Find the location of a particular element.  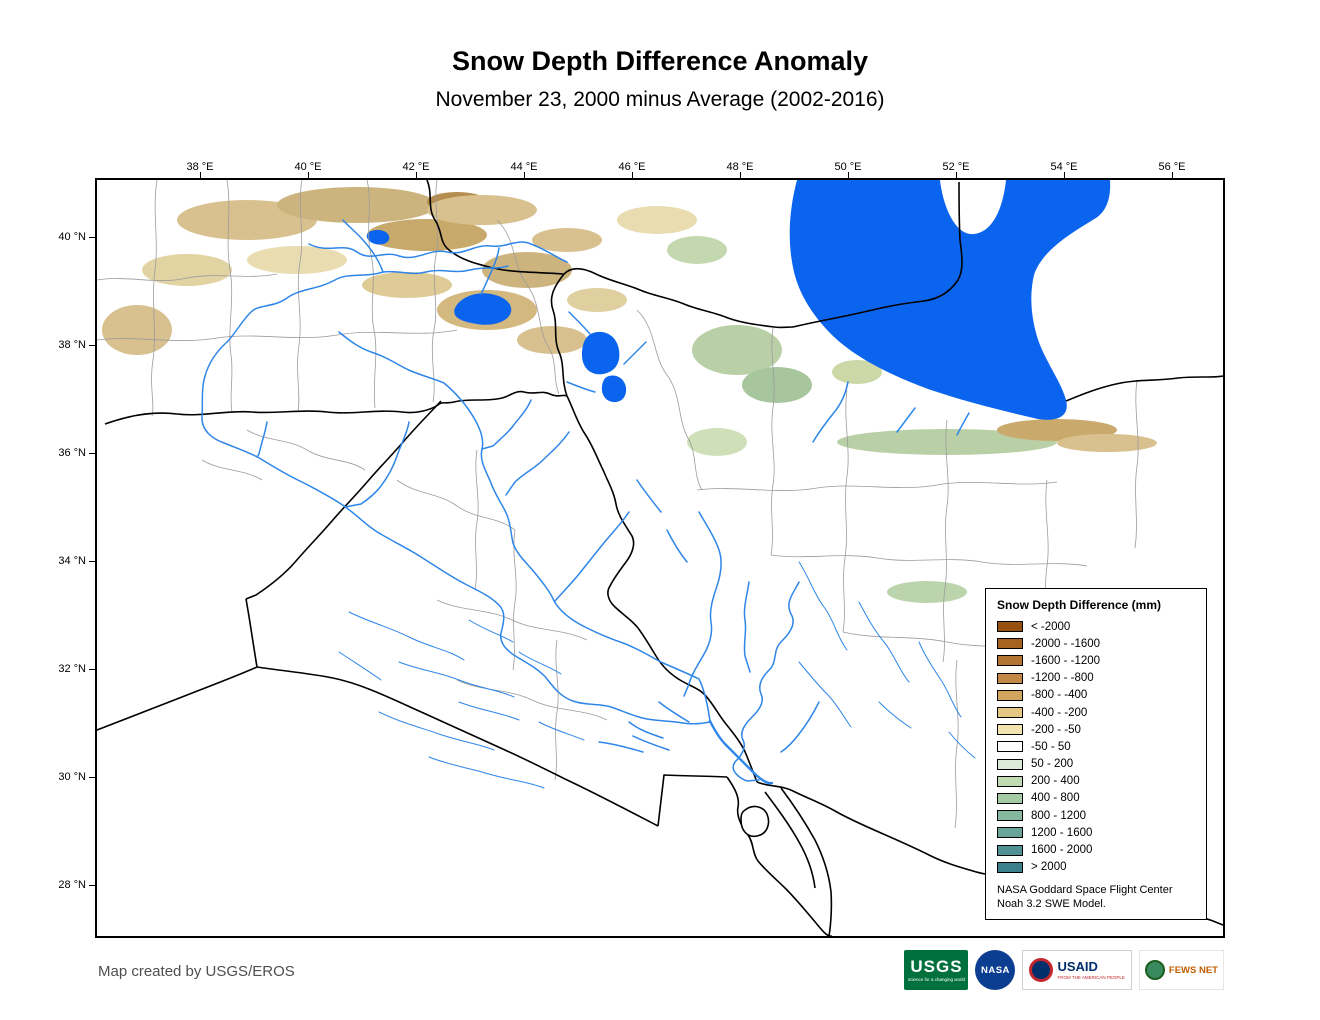

caspian-sea is located at coordinates (950, 300).